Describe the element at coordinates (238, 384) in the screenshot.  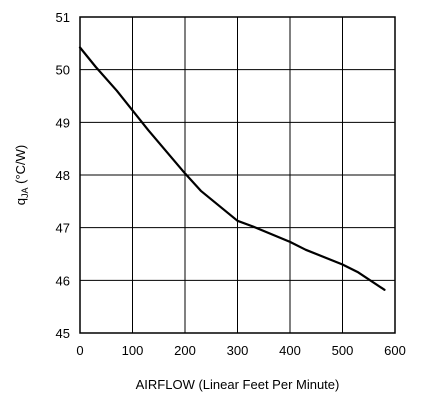
I see `x-axis-label: AIRFLOW (Linear Feet Per Minute)` at that location.